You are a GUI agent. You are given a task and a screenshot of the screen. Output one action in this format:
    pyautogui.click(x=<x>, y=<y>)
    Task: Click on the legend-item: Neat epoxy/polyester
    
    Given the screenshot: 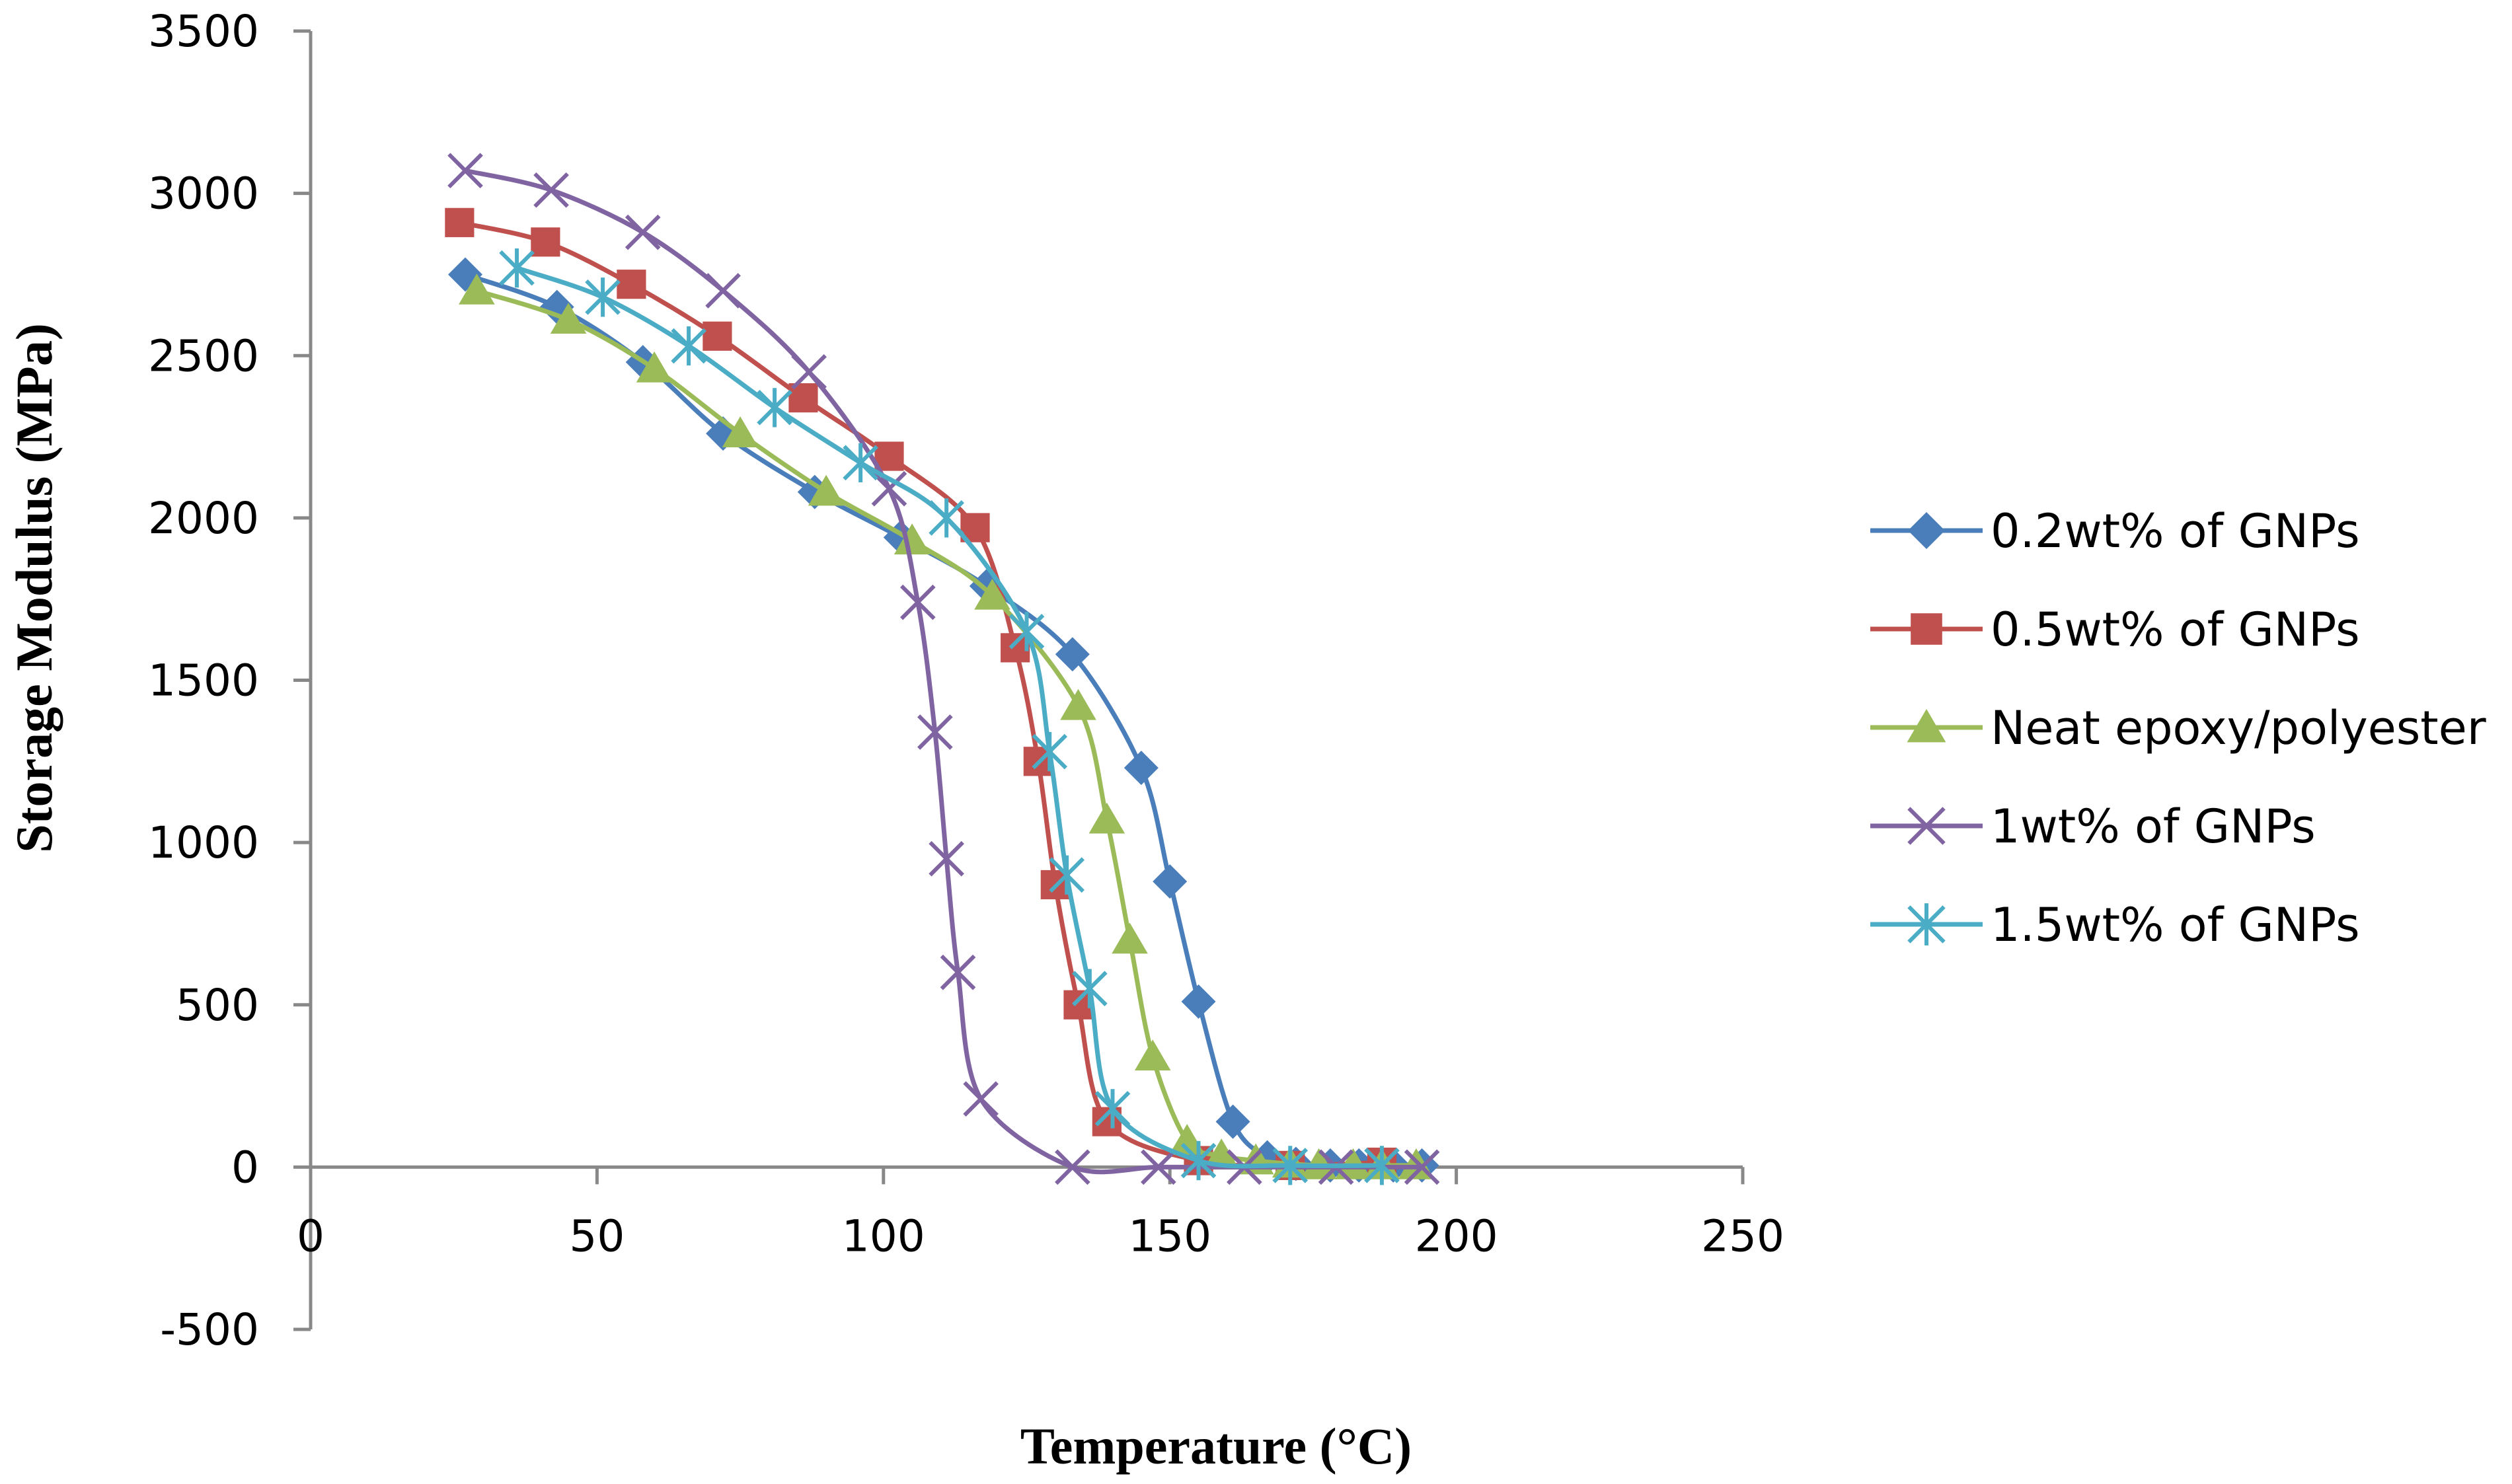 What is the action you would take?
    pyautogui.click(x=2178, y=728)
    